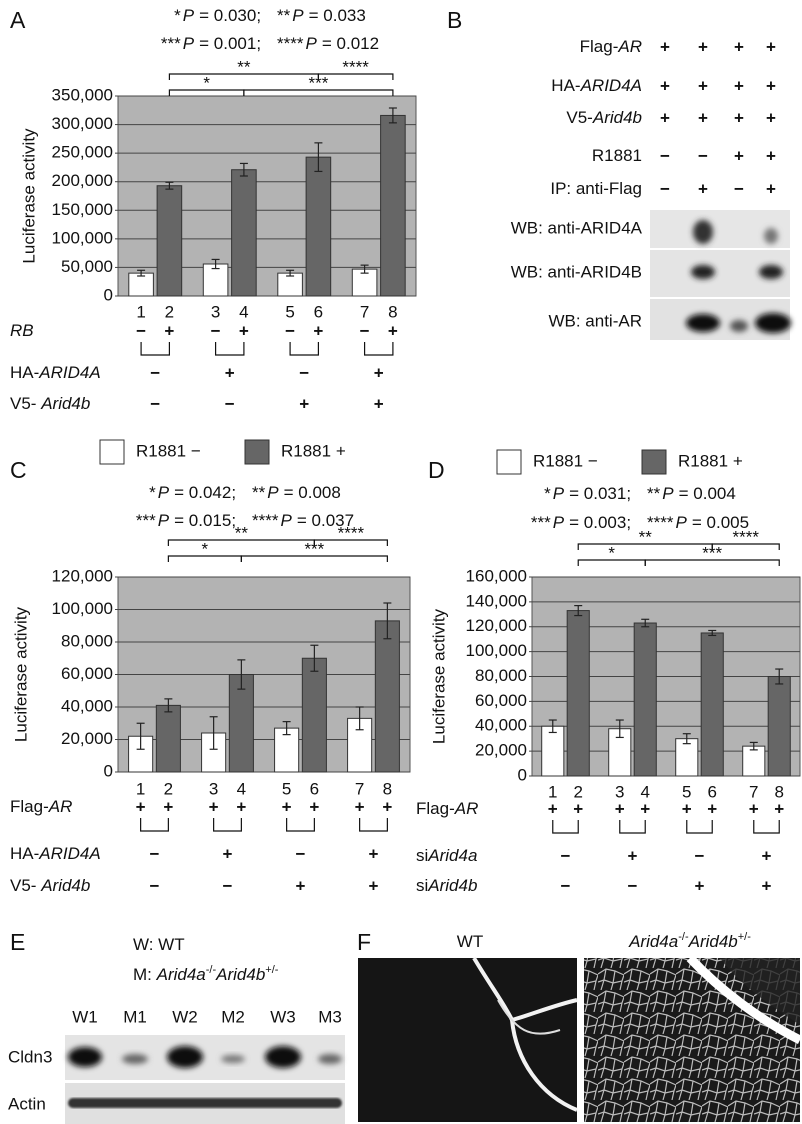 The width and height of the screenshot is (802, 1124). What do you see at coordinates (720, 275) in the screenshot?
I see `blot-b` at bounding box center [720, 275].